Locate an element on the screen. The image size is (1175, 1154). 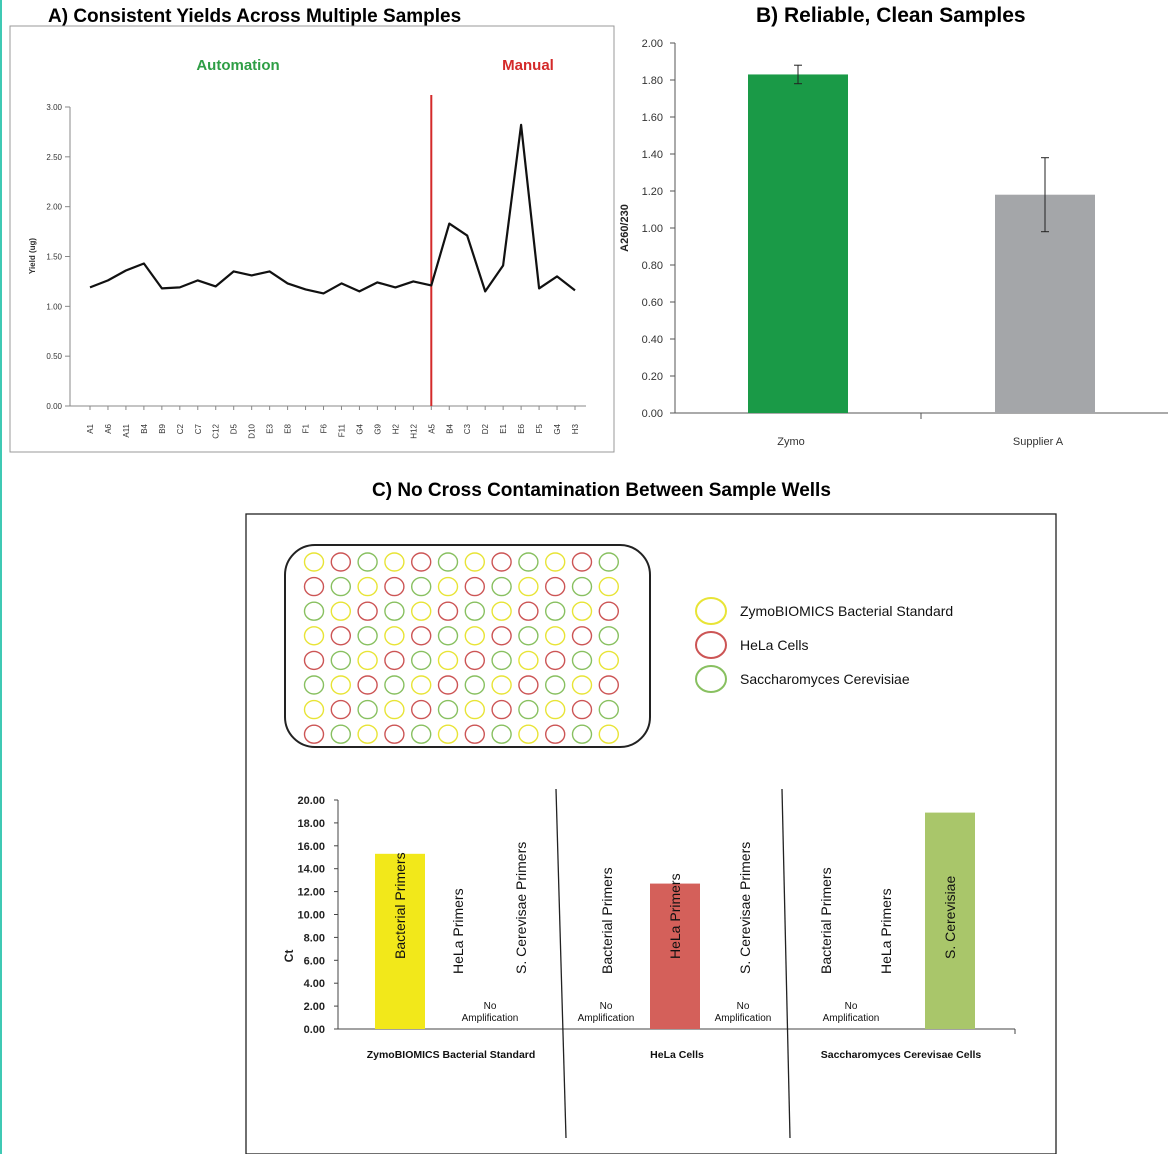
legend-label: ZymoBIOMICS Bacterial Standard is located at coordinates (846, 611).